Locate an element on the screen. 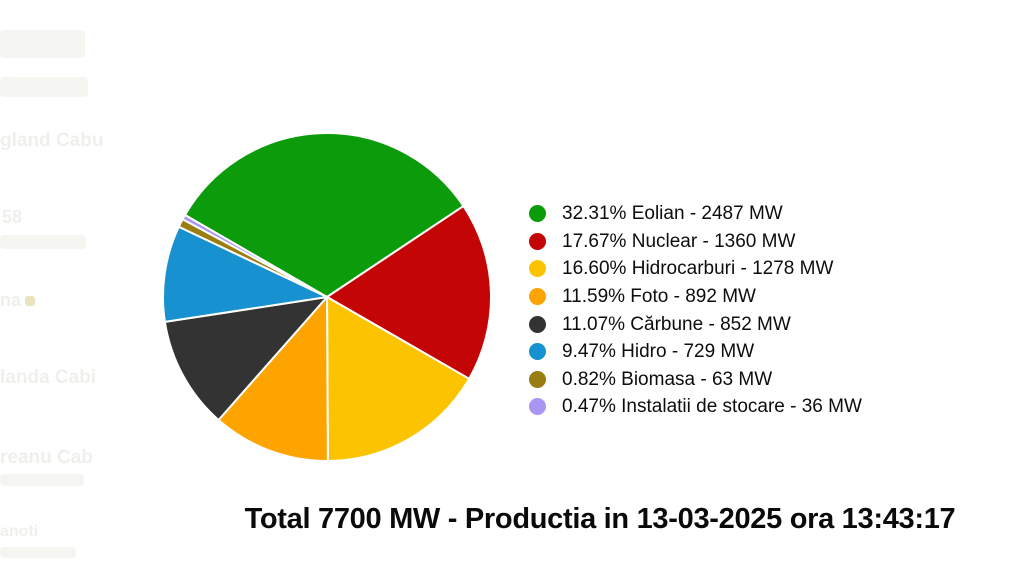 The width and height of the screenshot is (1024, 572). legend-label: 11.59% Foto - 892 MW is located at coordinates (659, 297).